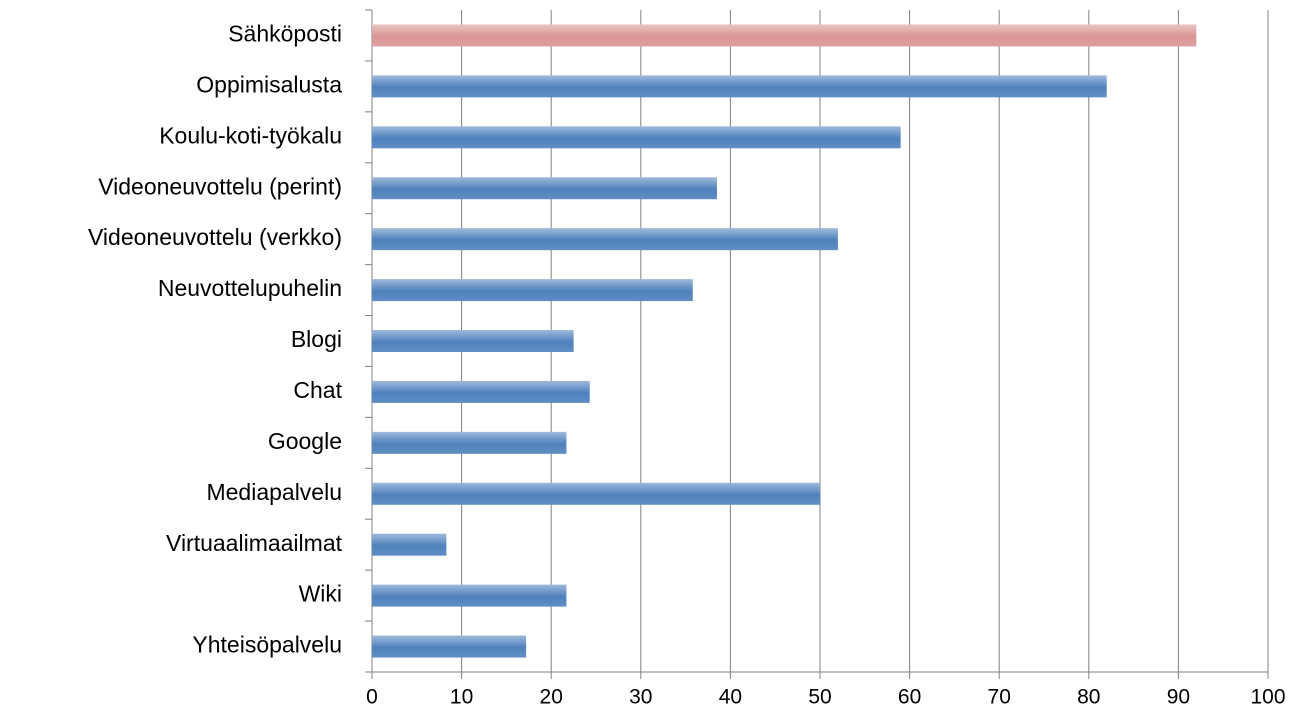 This screenshot has height=721, width=1293. I want to click on y-tick-label: Yhteisöpalvelu, so click(267, 645).